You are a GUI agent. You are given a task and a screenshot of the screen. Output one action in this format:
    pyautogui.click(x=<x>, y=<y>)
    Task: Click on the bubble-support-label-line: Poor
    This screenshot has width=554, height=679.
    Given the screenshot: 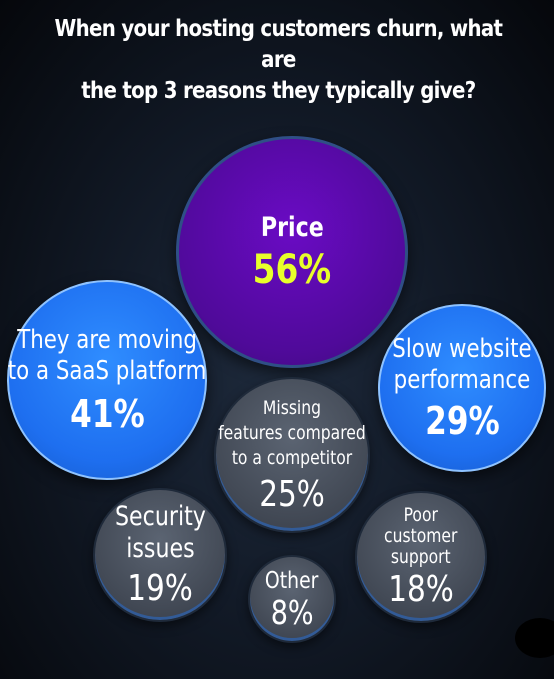 What is the action you would take?
    pyautogui.click(x=421, y=514)
    